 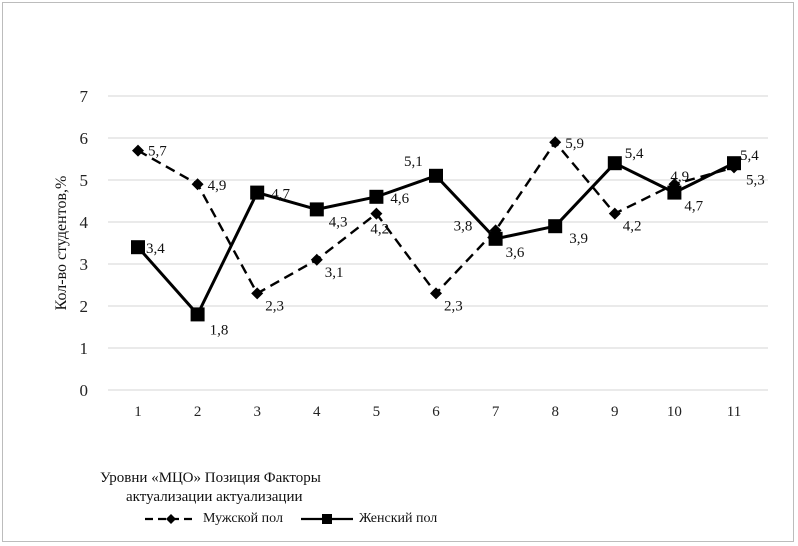 I want to click on y-tick-label: 2, so click(x=84, y=306).